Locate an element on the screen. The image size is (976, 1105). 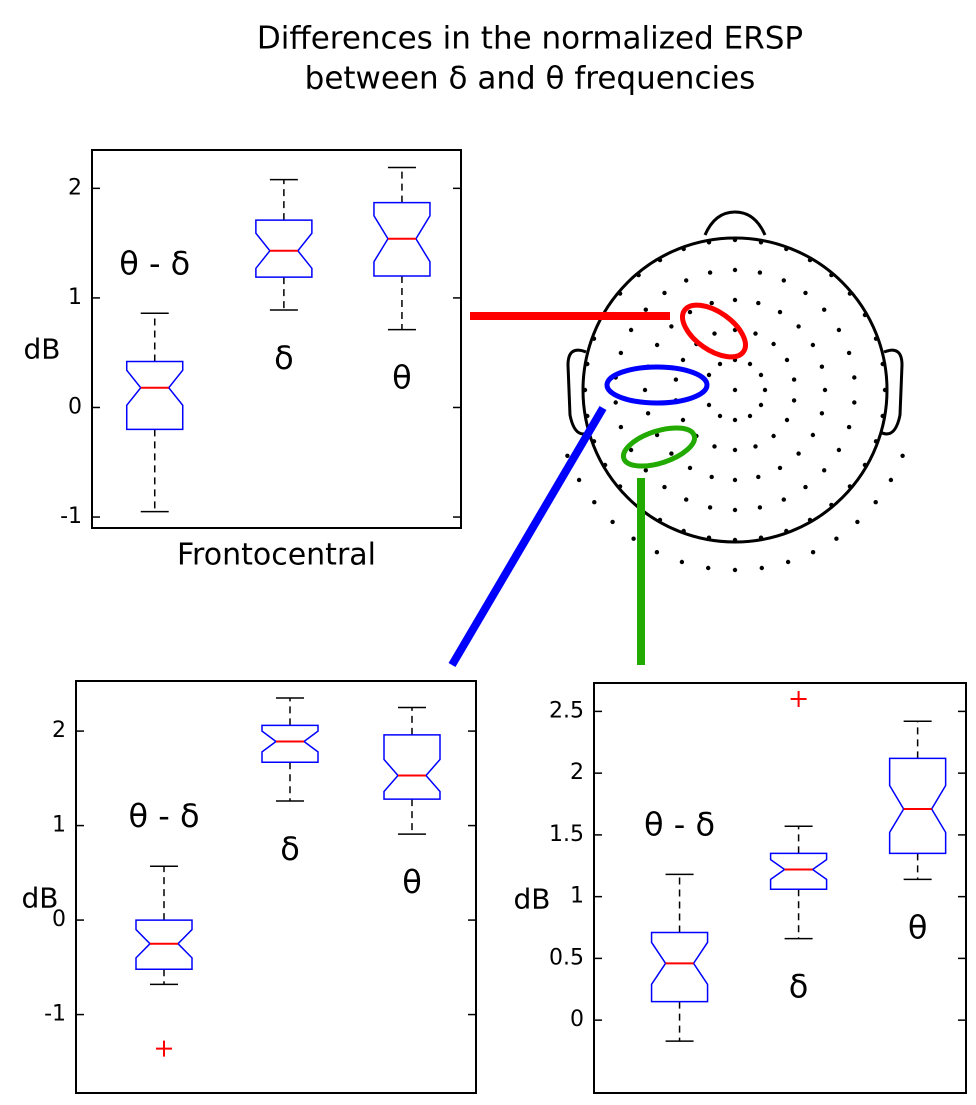
y-tick-label: 1 is located at coordinates (75, 297).